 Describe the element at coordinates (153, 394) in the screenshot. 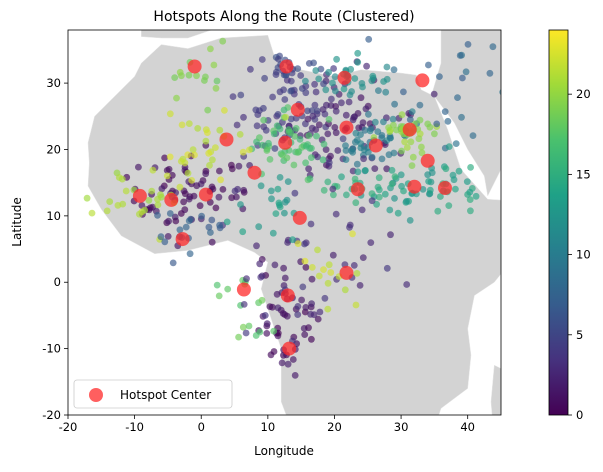

I see `legend-box` at that location.